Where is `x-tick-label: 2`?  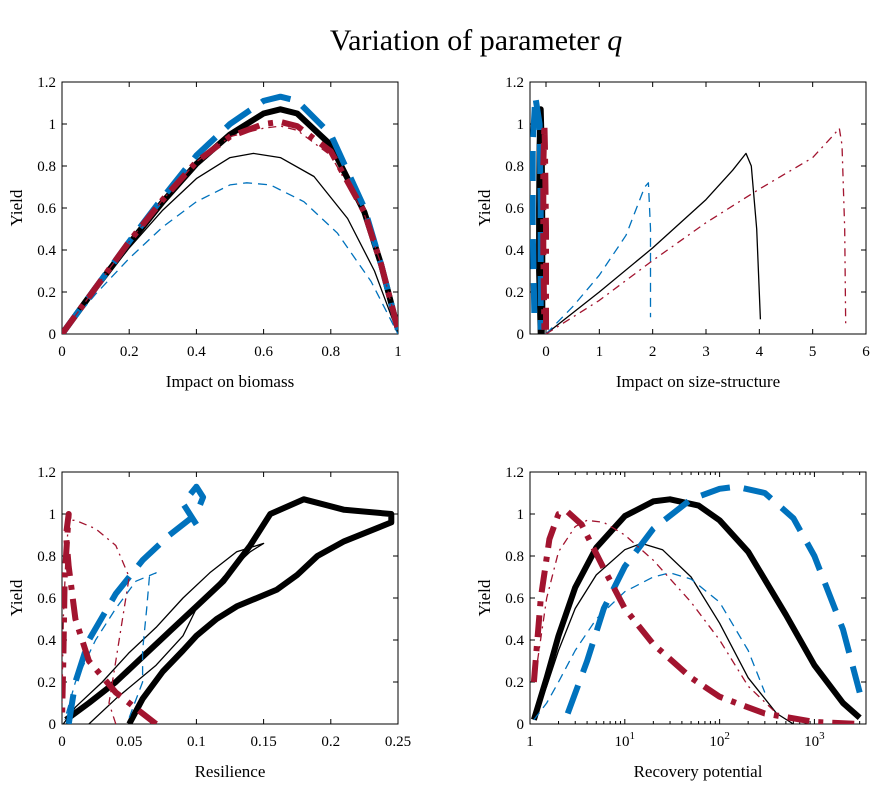 x-tick-label: 2 is located at coordinates (653, 352).